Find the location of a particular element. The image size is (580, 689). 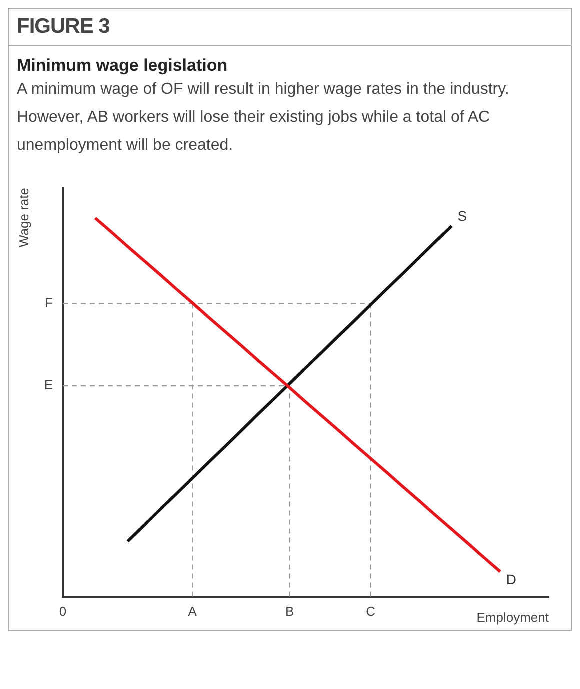

y-axis-title: Wage rate is located at coordinates (24, 218).